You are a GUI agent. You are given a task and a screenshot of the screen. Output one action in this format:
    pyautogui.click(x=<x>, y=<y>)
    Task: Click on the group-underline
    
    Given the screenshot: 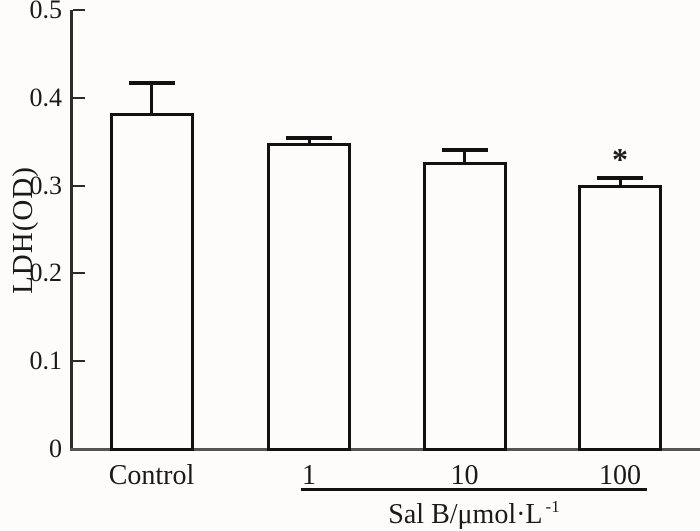 What is the action you would take?
    pyautogui.click(x=474, y=489)
    